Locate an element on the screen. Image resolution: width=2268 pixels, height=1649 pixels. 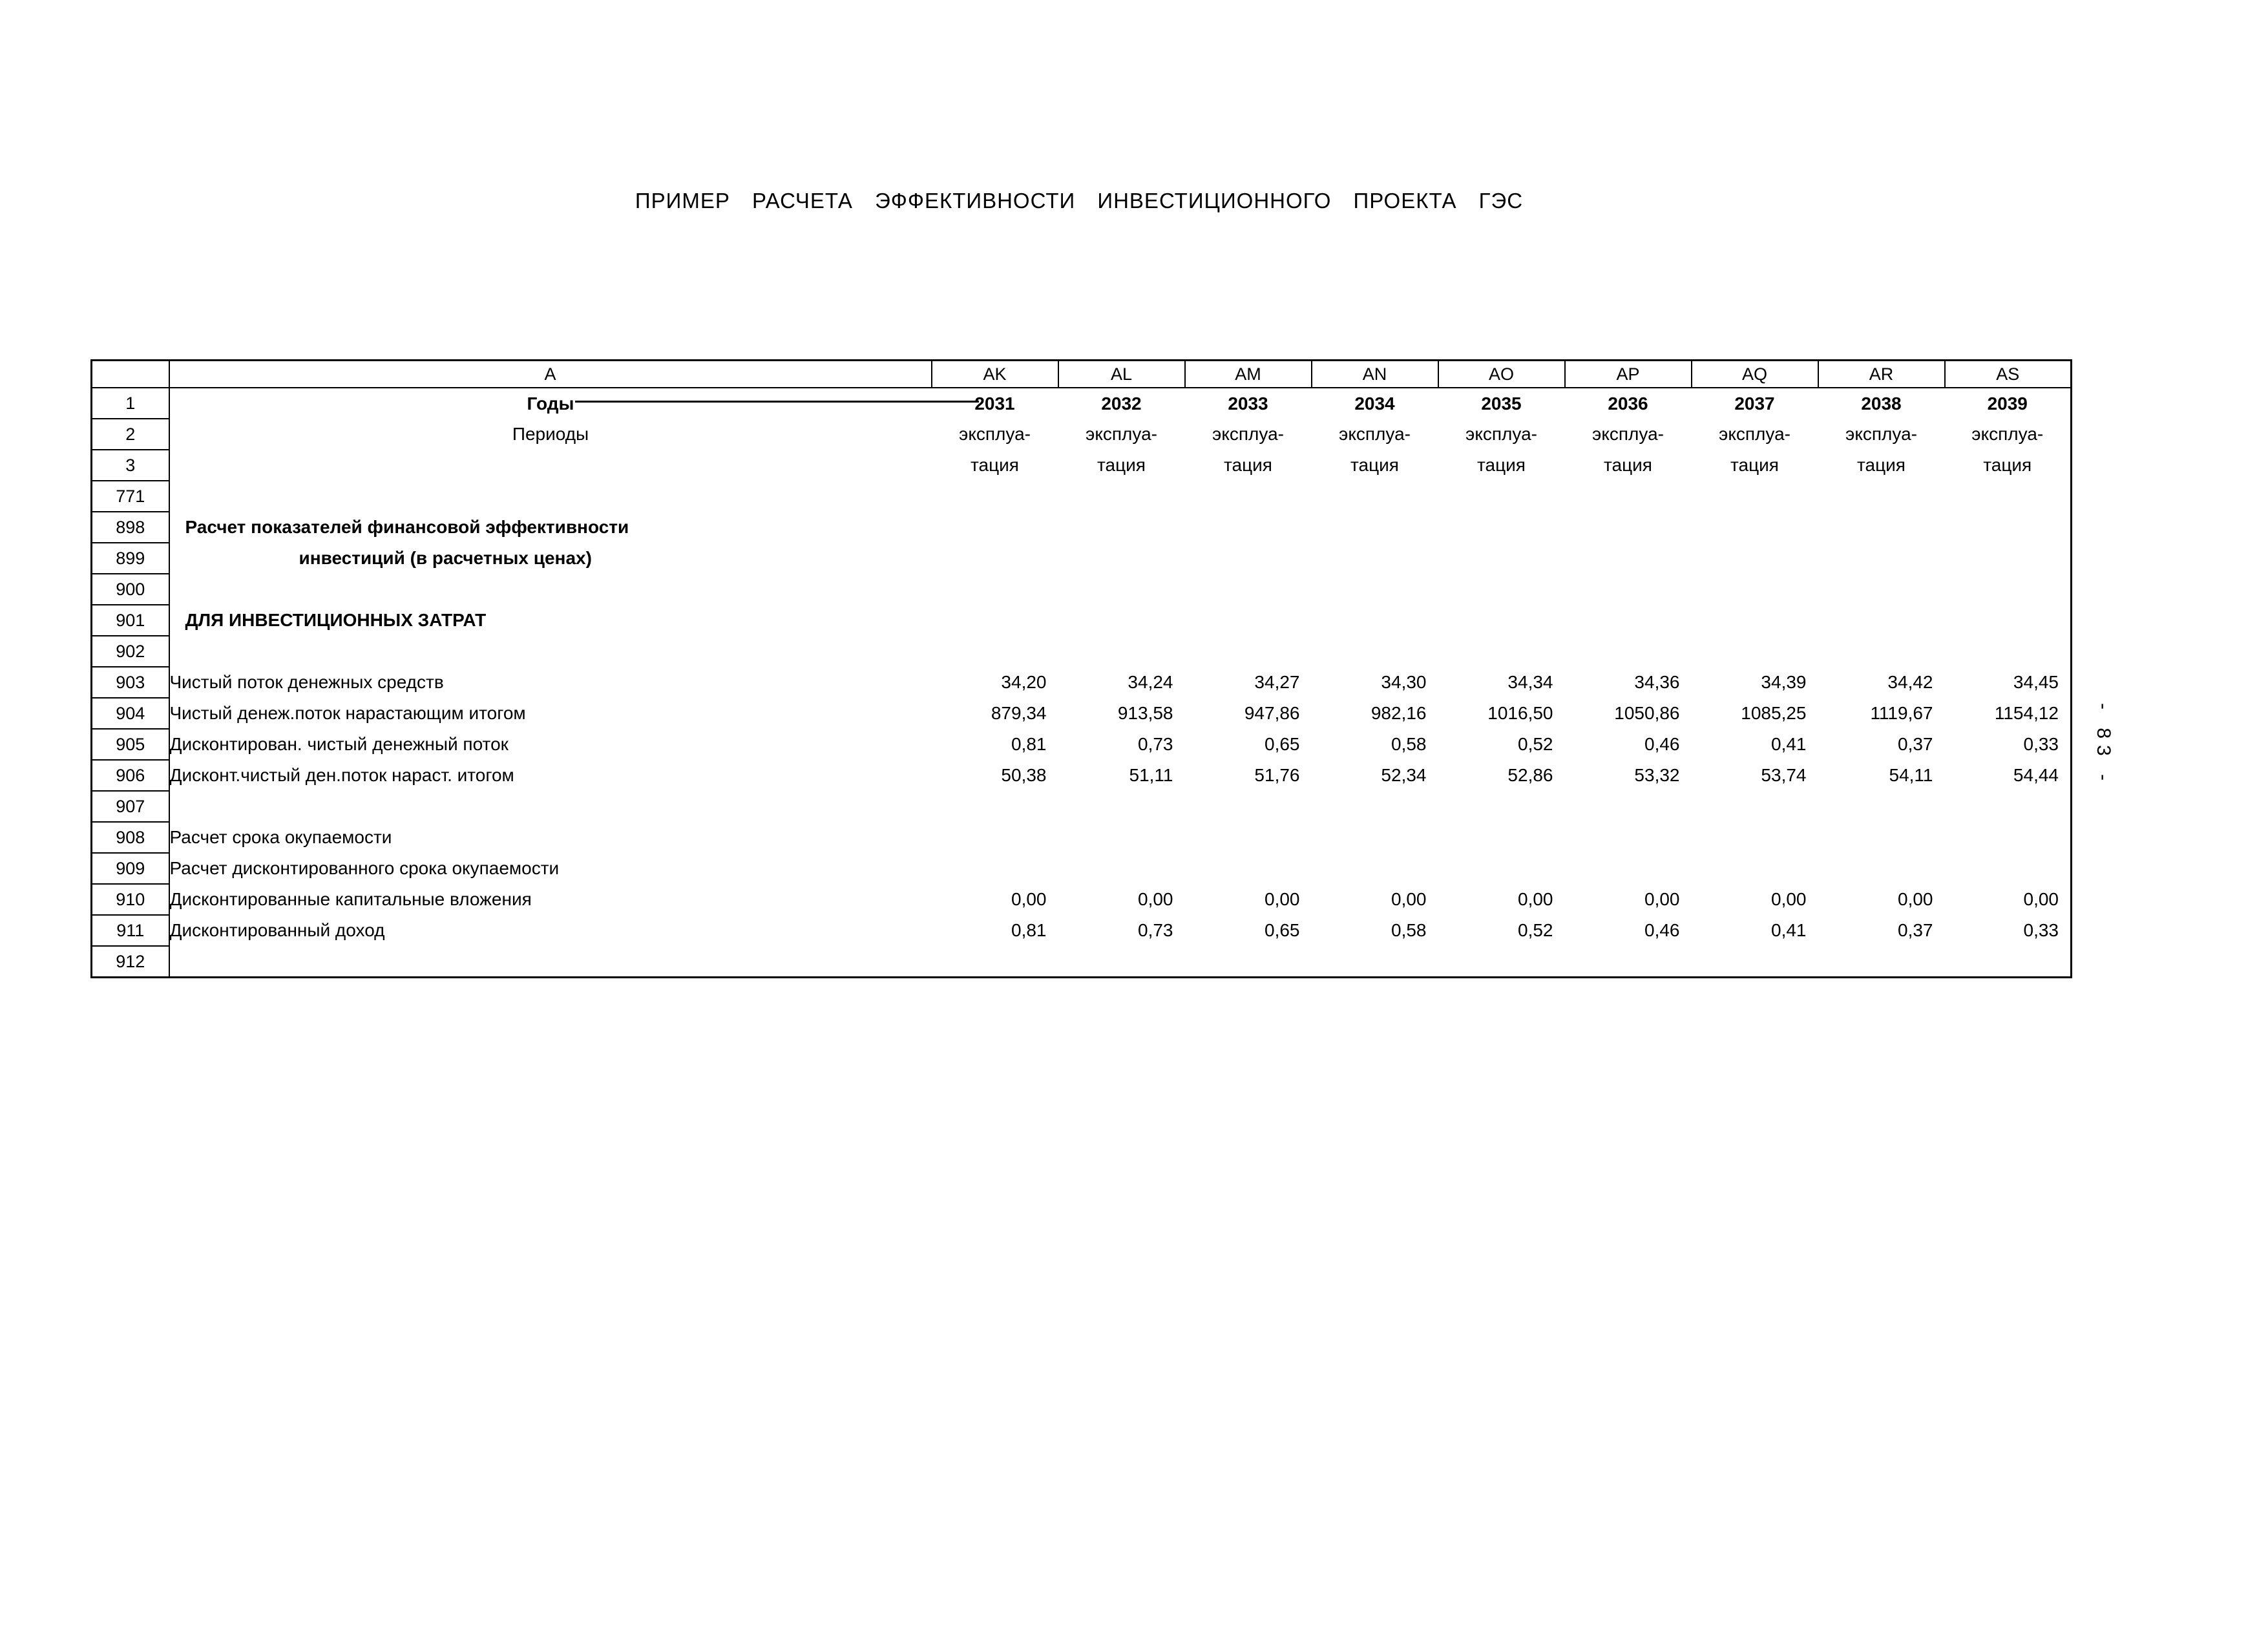
table-row: 902 is located at coordinates (1081, 651).